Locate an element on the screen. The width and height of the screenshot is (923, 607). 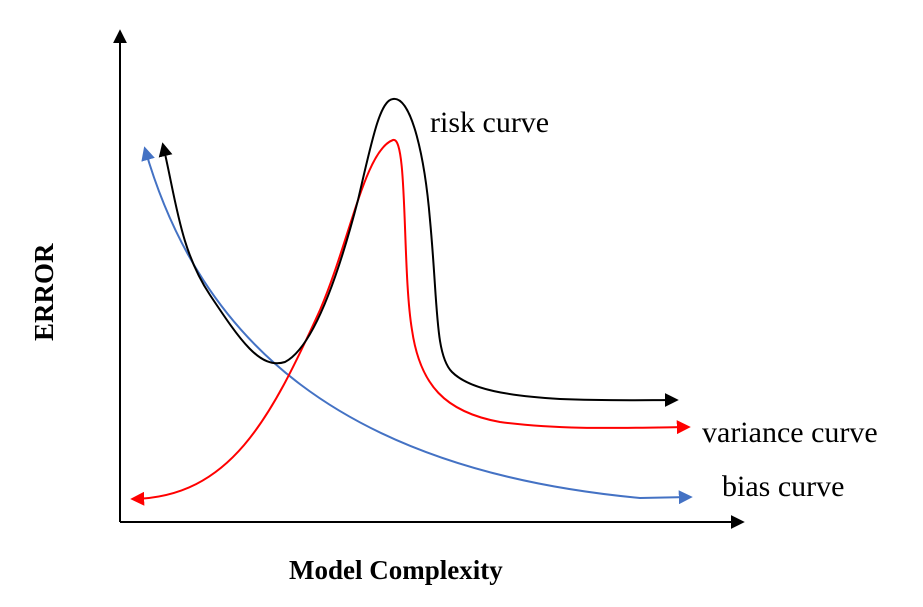
risk-curve-label: risk curve is located at coordinates (490, 122).